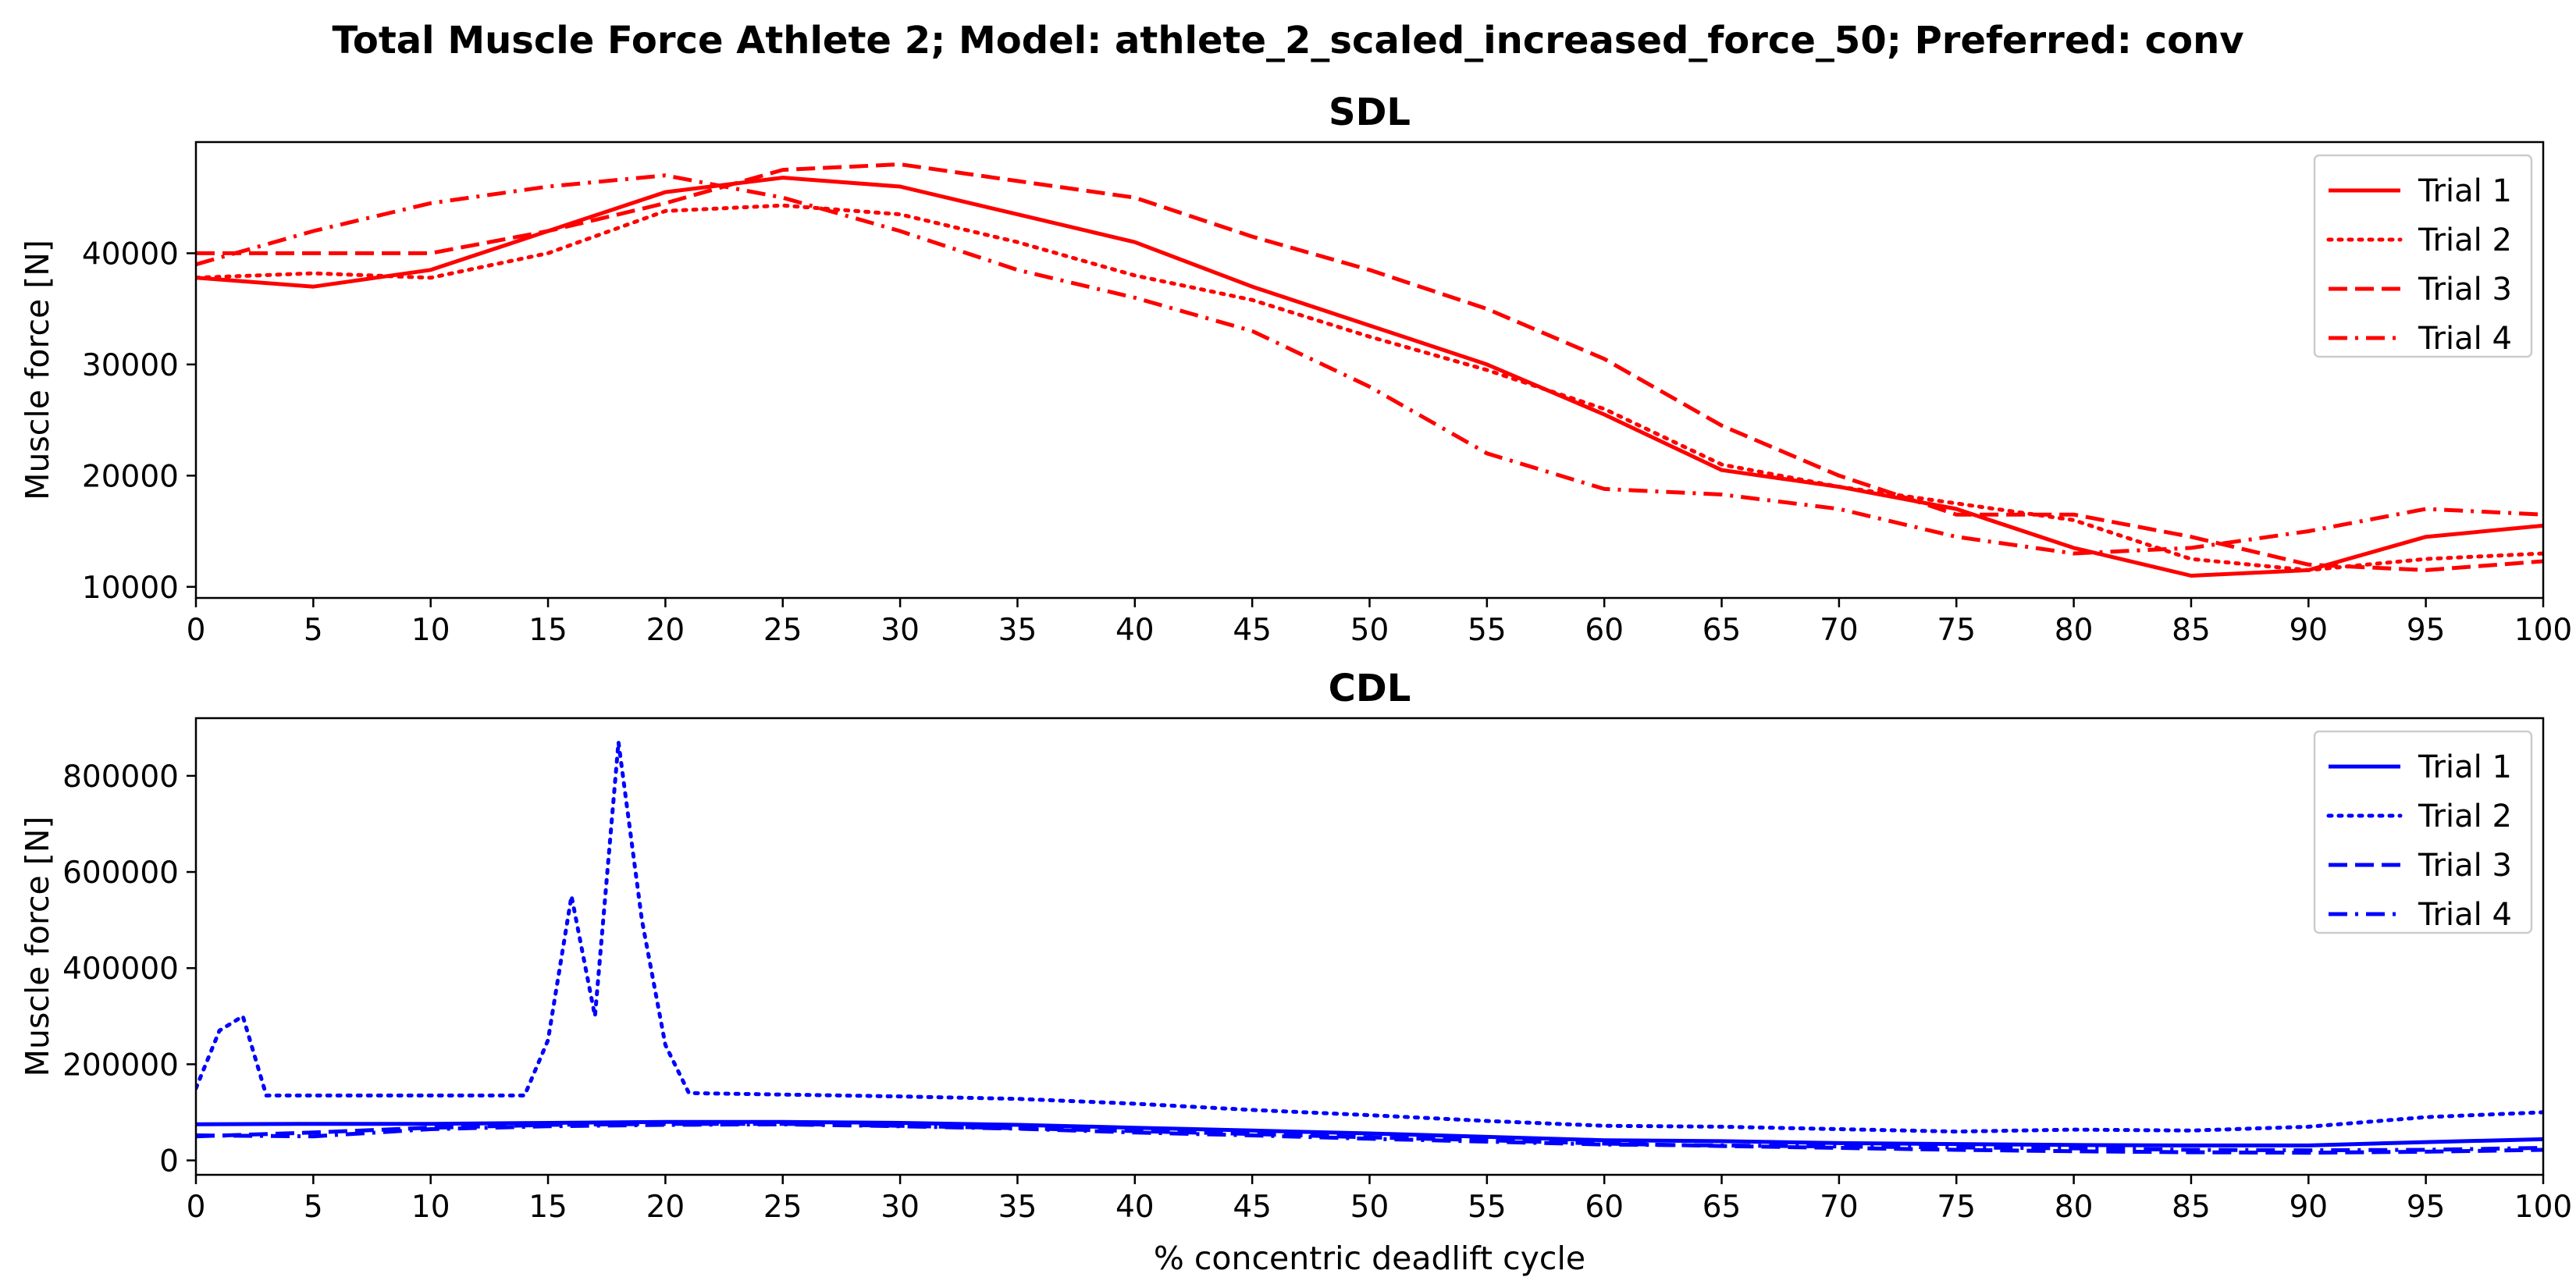  I want to click on cdl-x-tick-label: 75, so click(1957, 1207).